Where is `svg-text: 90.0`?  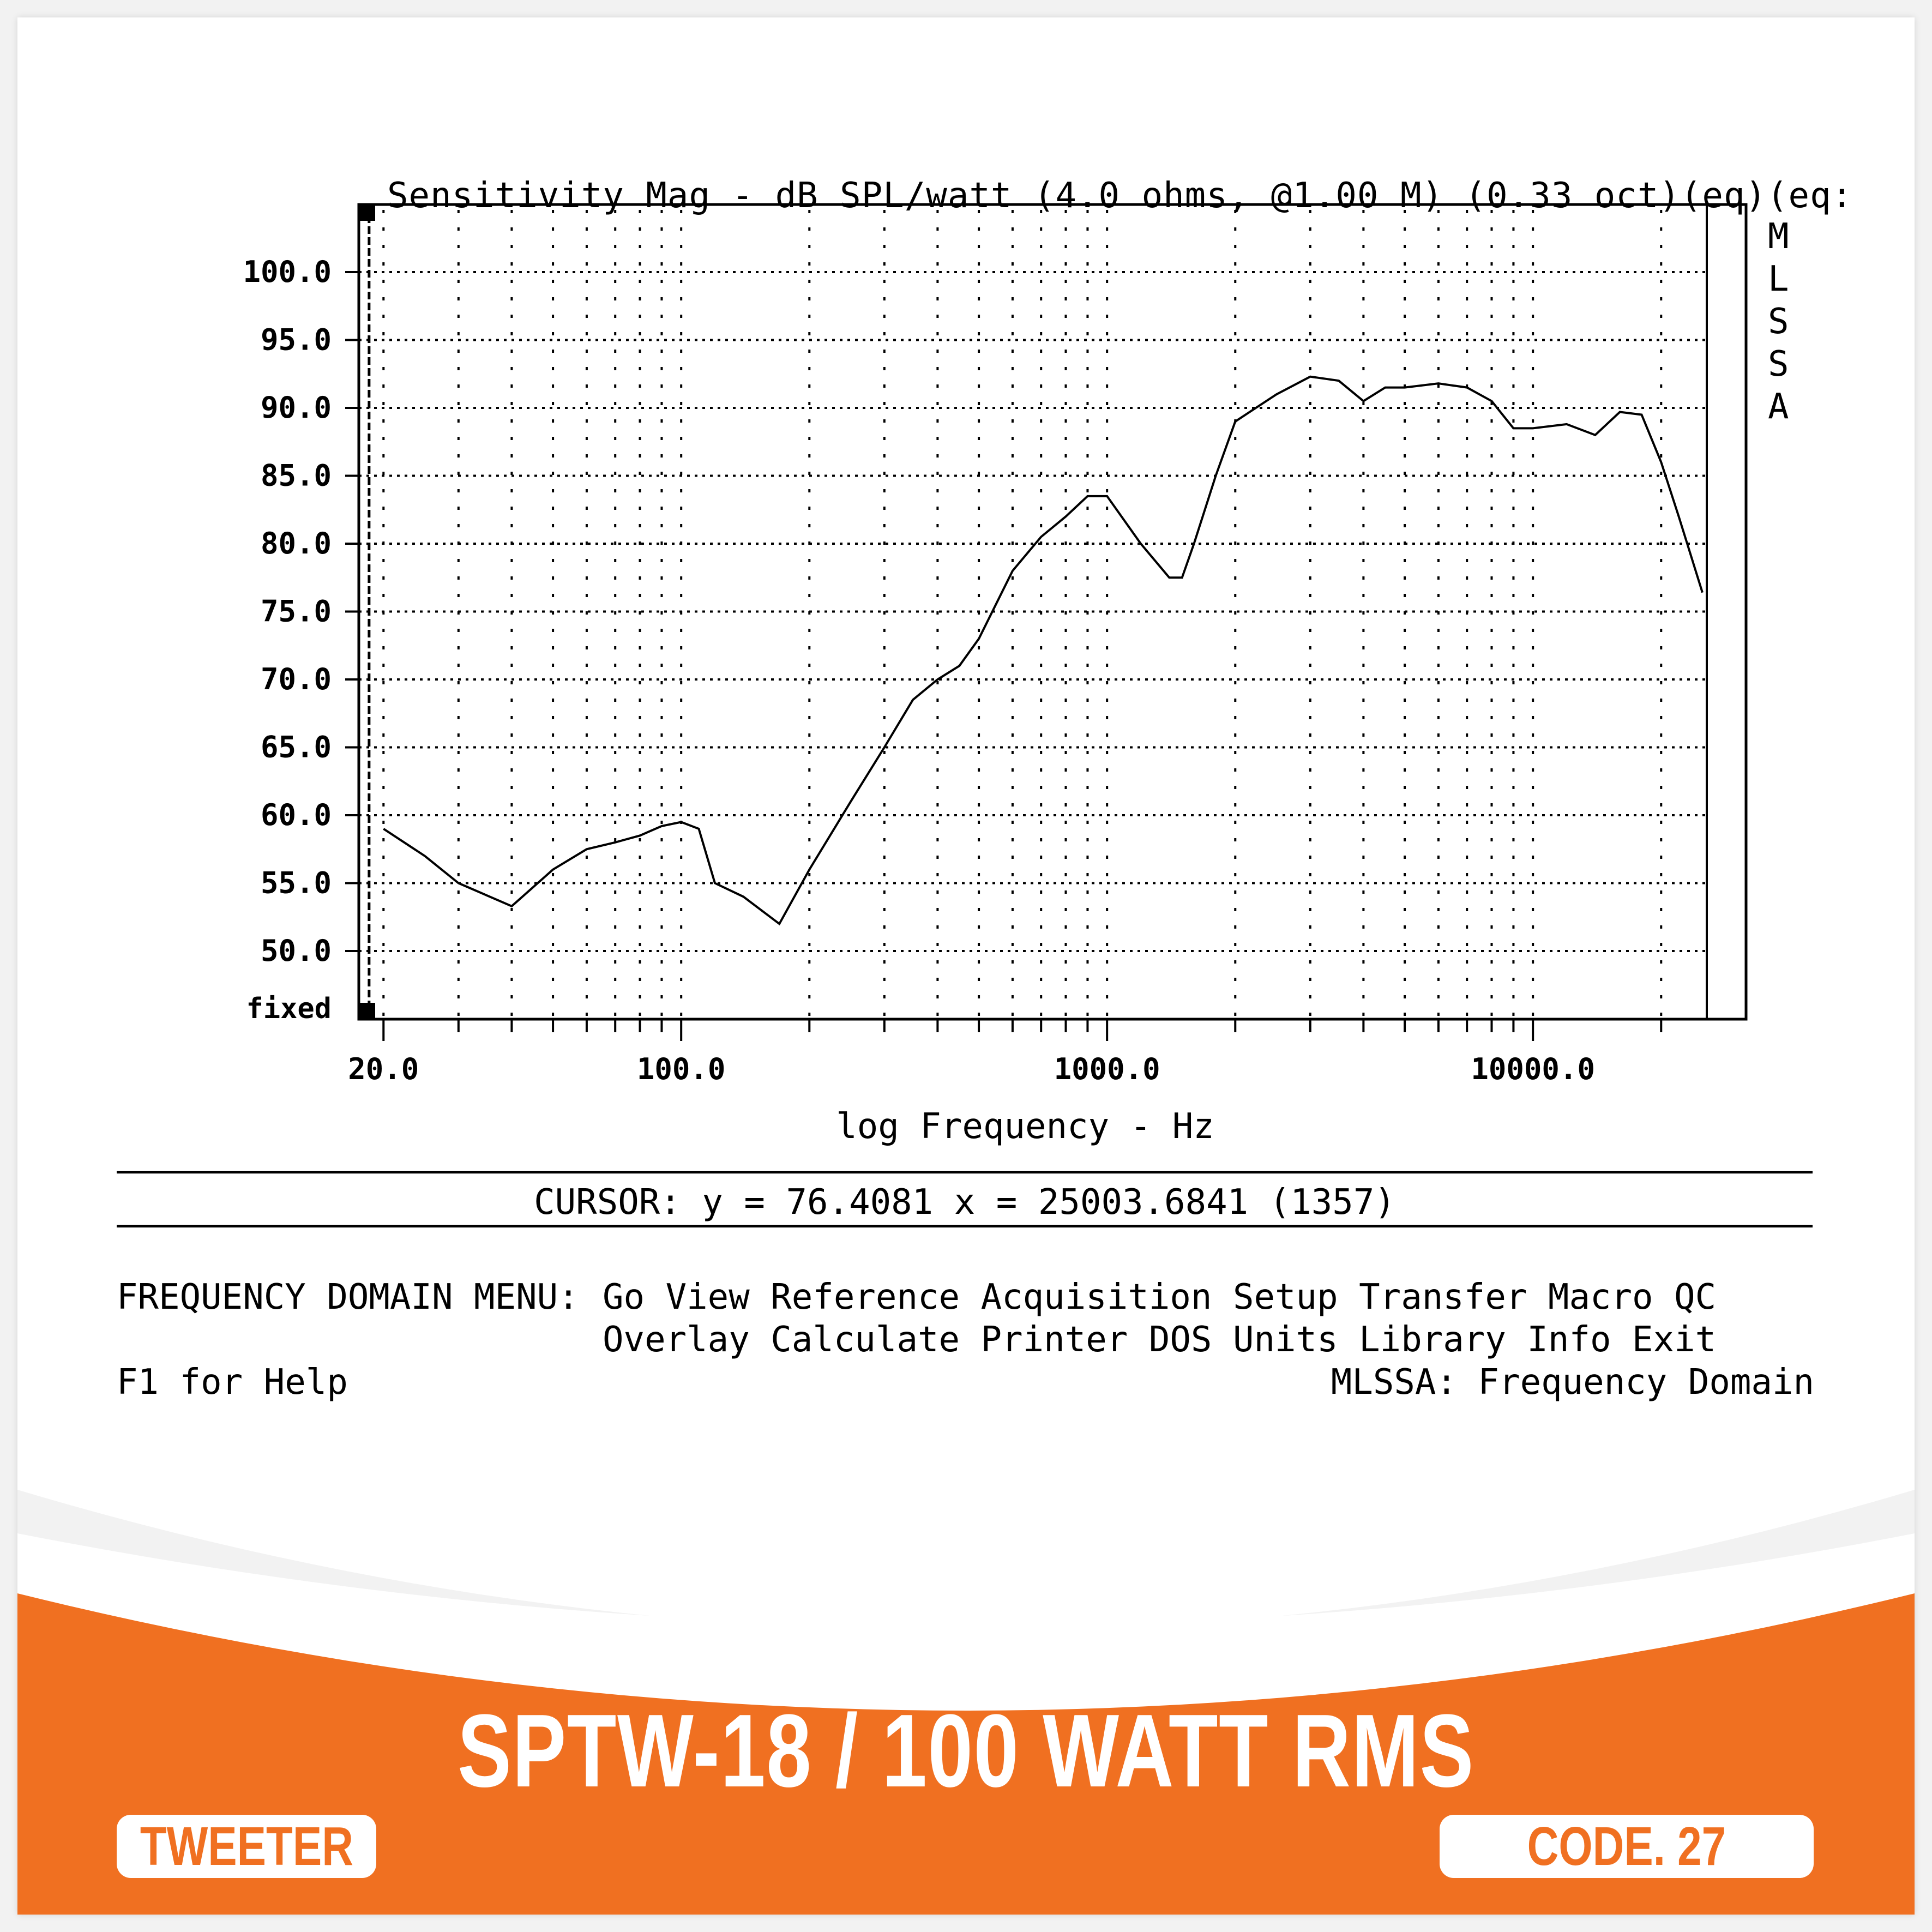
svg-text: 90.0 is located at coordinates (296, 407).